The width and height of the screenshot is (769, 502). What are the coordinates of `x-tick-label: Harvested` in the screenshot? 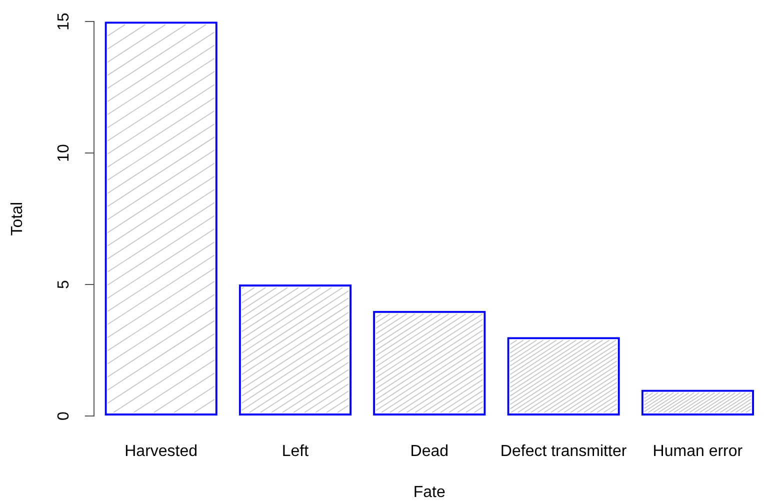 It's located at (161, 451).